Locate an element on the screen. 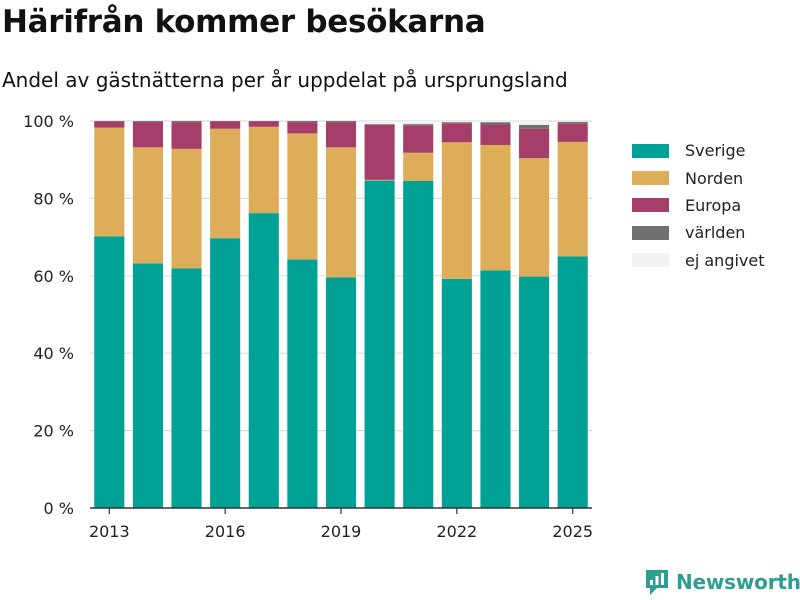 Image resolution: width=800 pixels, height=600 pixels. bar-segment-Europa-2022 is located at coordinates (456, 133).